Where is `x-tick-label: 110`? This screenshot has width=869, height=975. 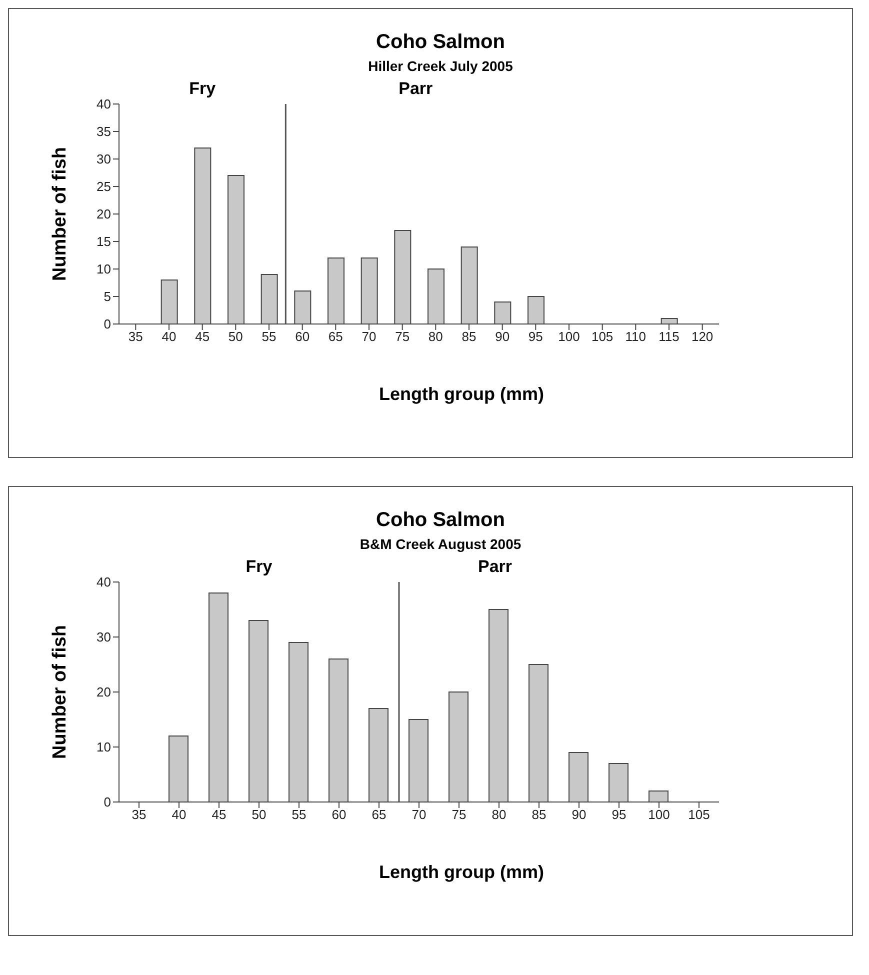 x-tick-label: 110 is located at coordinates (635, 336).